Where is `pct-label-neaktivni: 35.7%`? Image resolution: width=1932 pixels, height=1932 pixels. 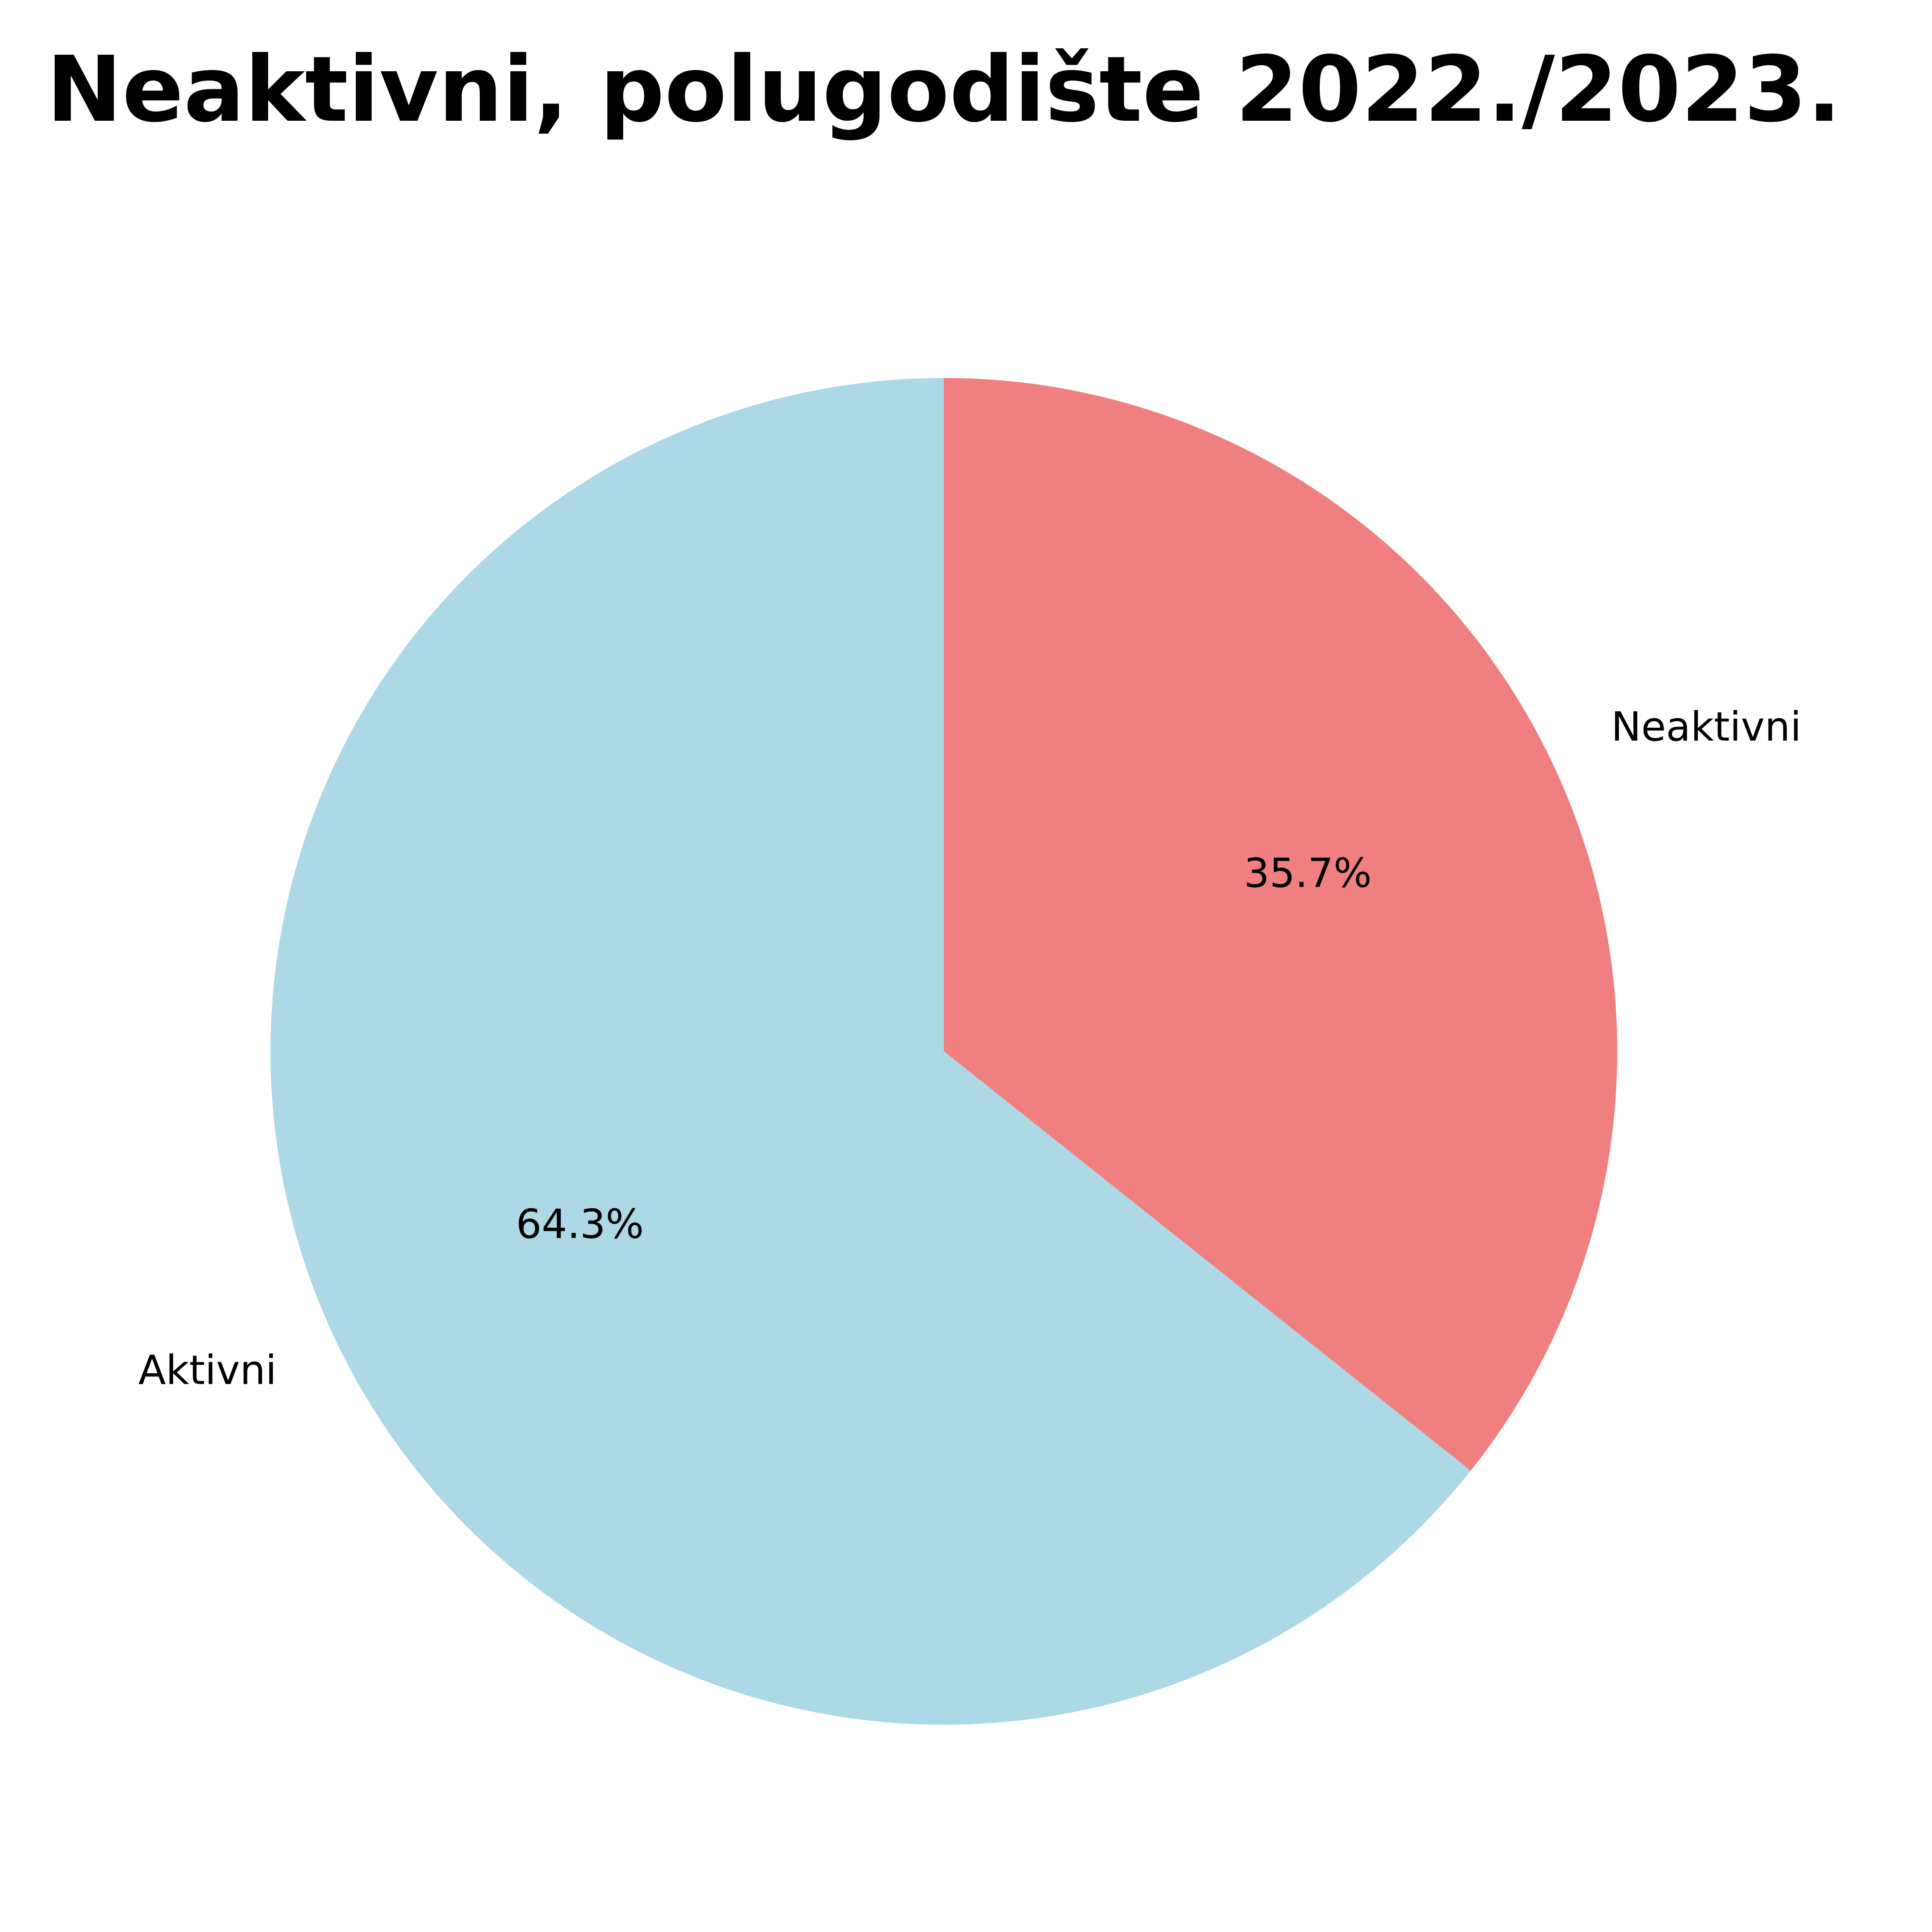 pct-label-neaktivni: 35.7% is located at coordinates (1308, 872).